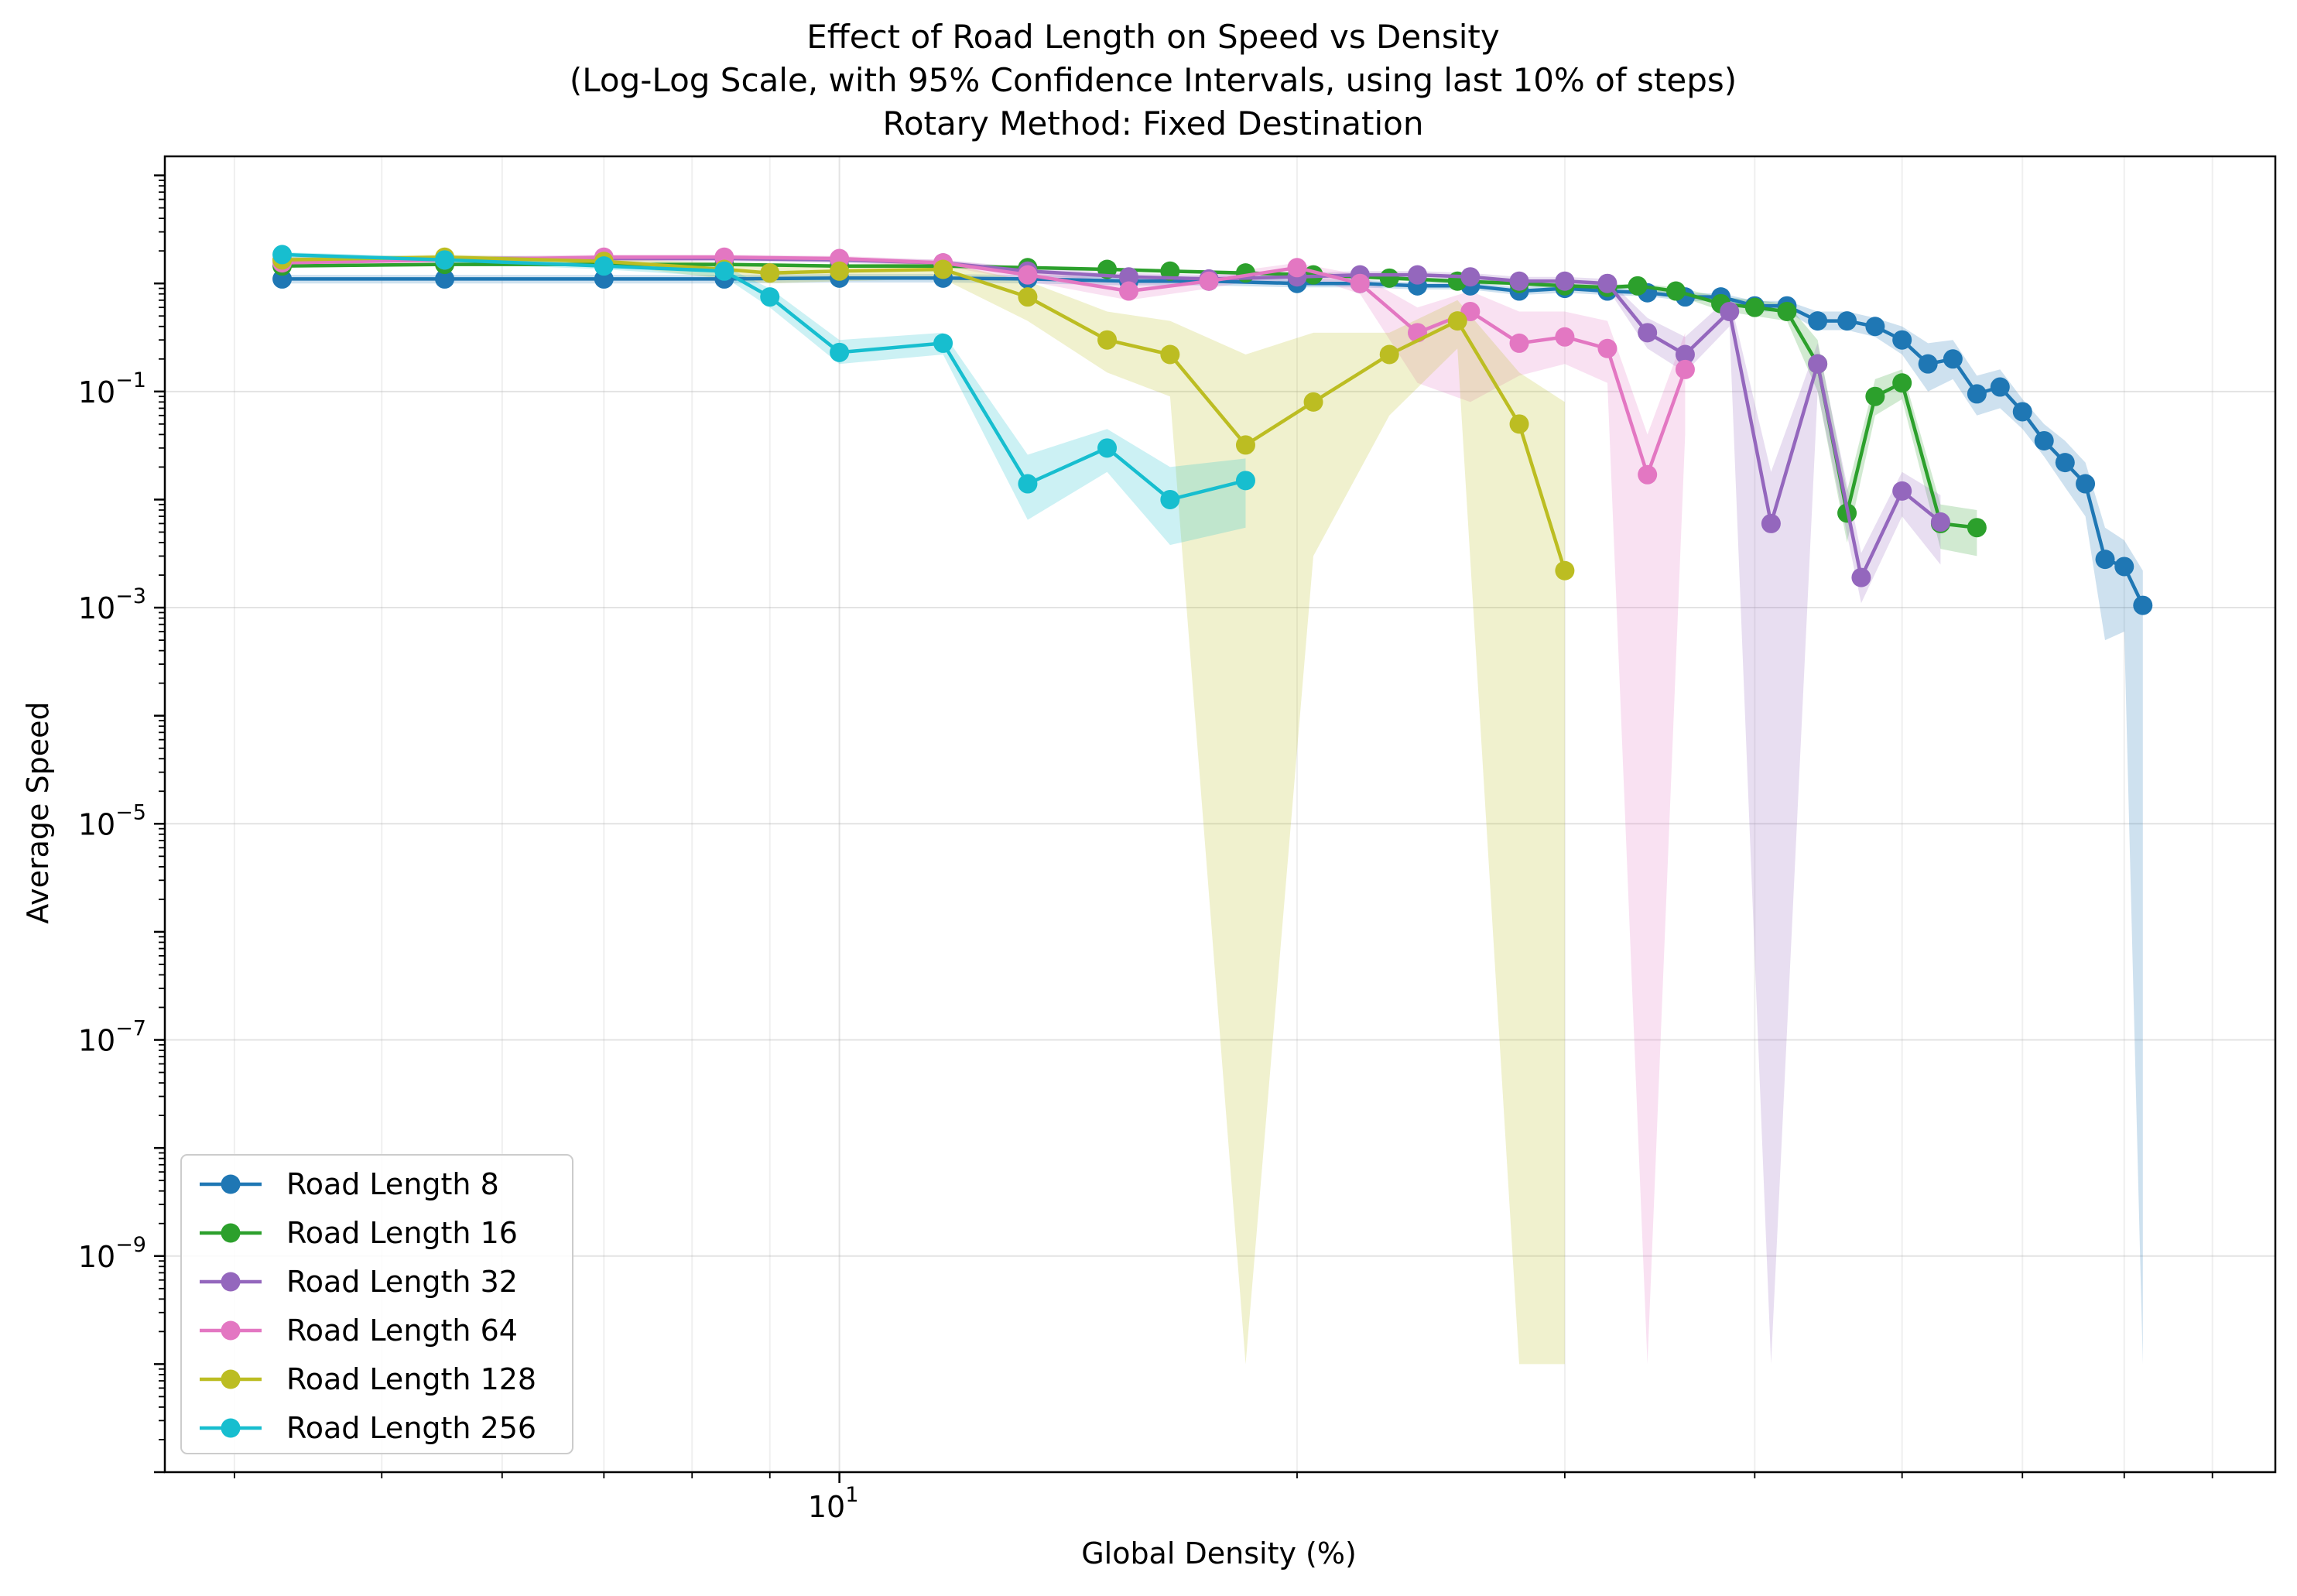  Describe the element at coordinates (130, 596) in the screenshot. I see `y-tick-label-exponent: −3` at that location.